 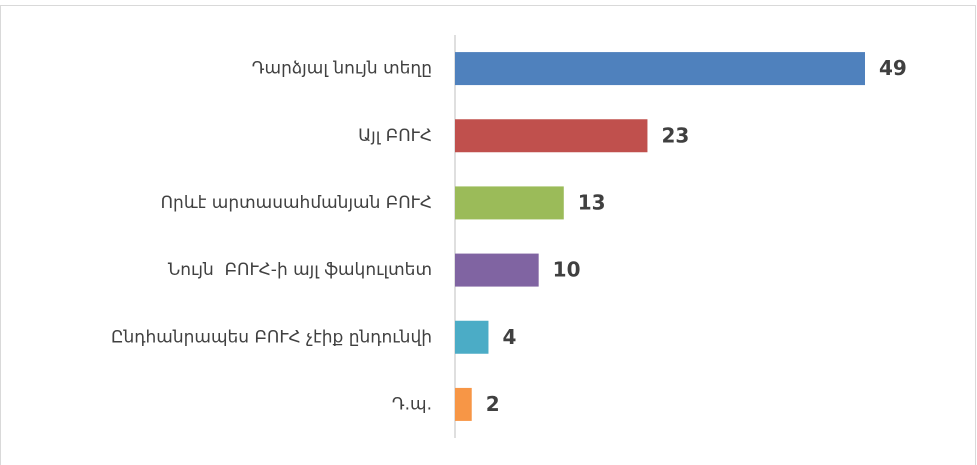 I want to click on category-label: Նույն ԲՈՒՀ-ի այլ ֆակուլտետ, so click(x=300, y=270).